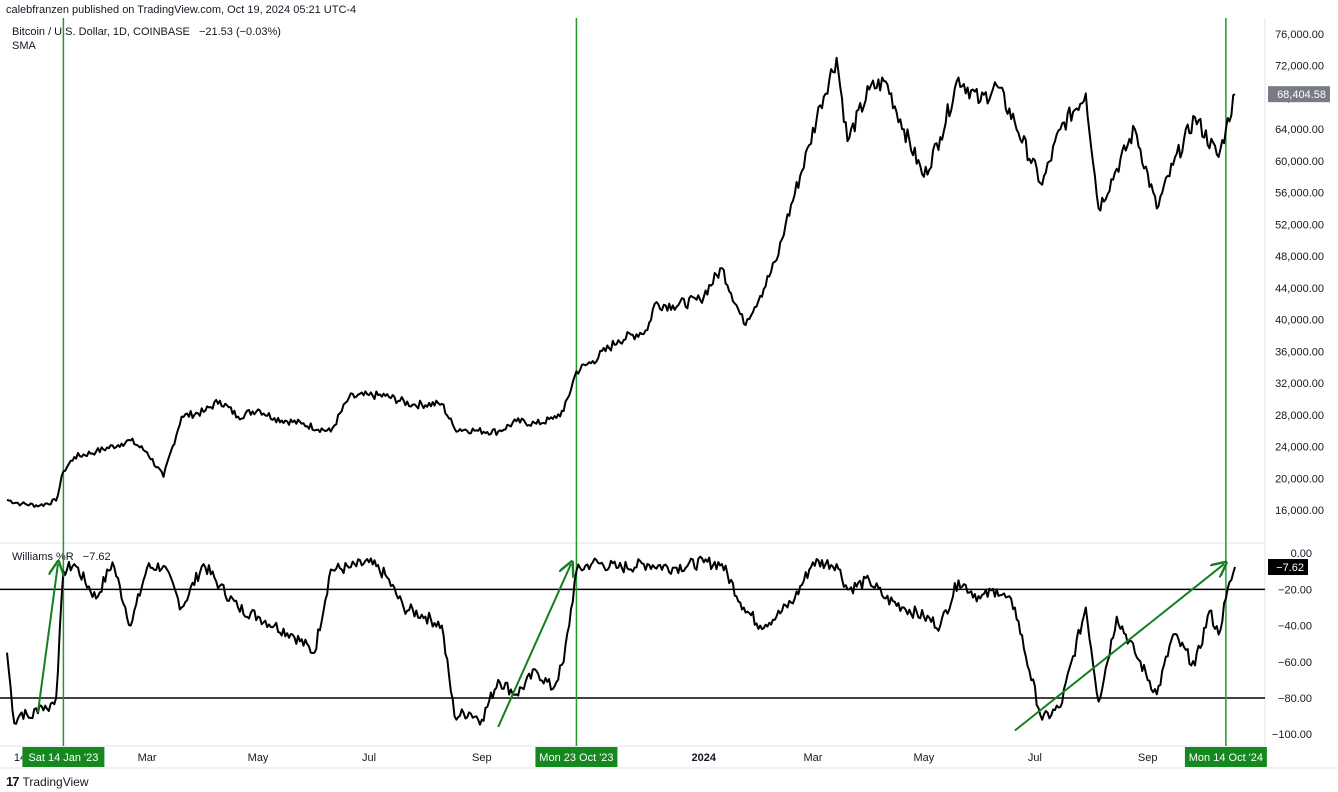 This screenshot has width=1338, height=792. Describe the element at coordinates (13, 781) in the screenshot. I see `tradingview-logo-icon: 17` at that location.